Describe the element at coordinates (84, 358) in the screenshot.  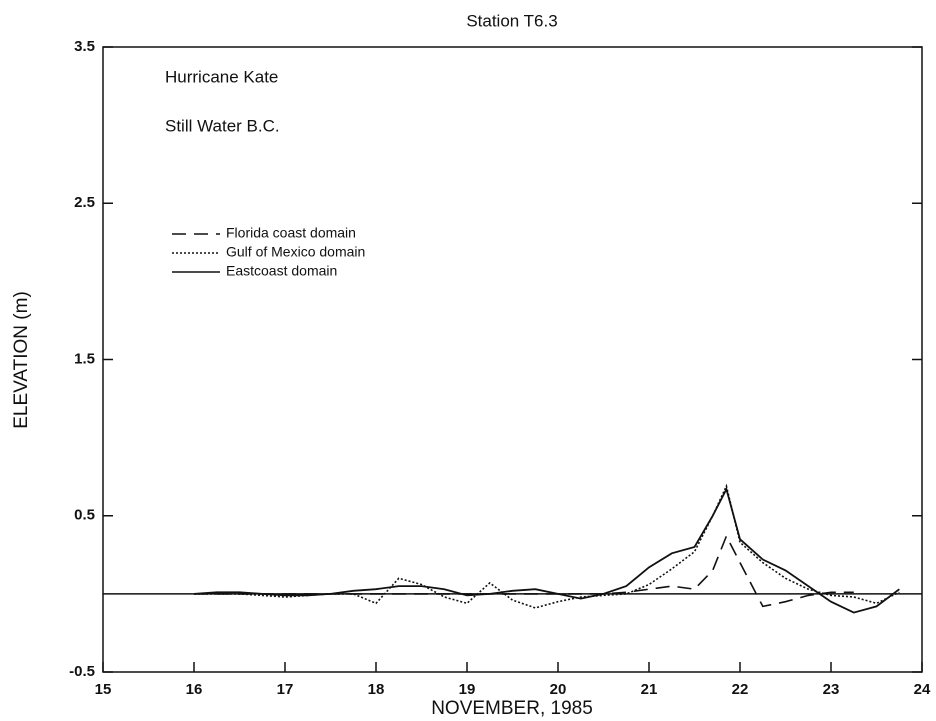
I see `y-tick-label: 1.5` at that location.